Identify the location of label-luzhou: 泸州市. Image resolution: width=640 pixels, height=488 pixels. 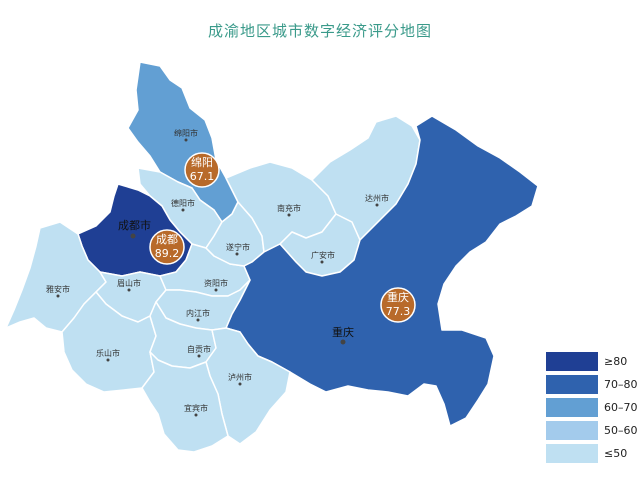
(240, 377).